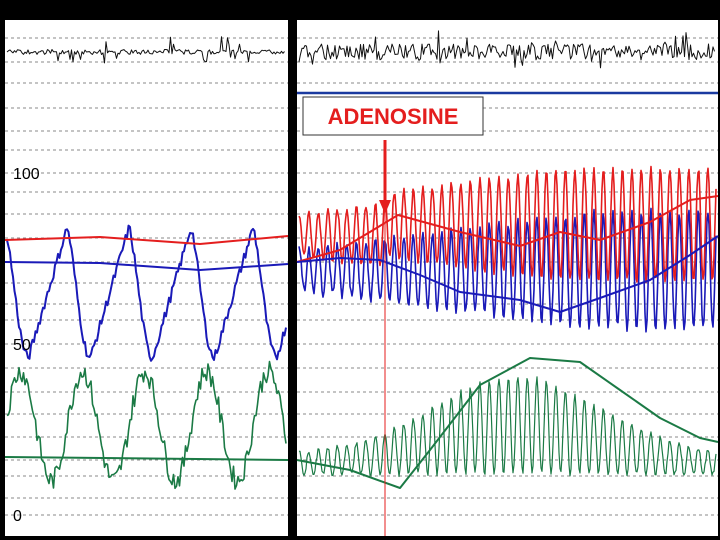 Image resolution: width=720 pixels, height=540 pixels. I want to click on series-blue-left, so click(146, 293).